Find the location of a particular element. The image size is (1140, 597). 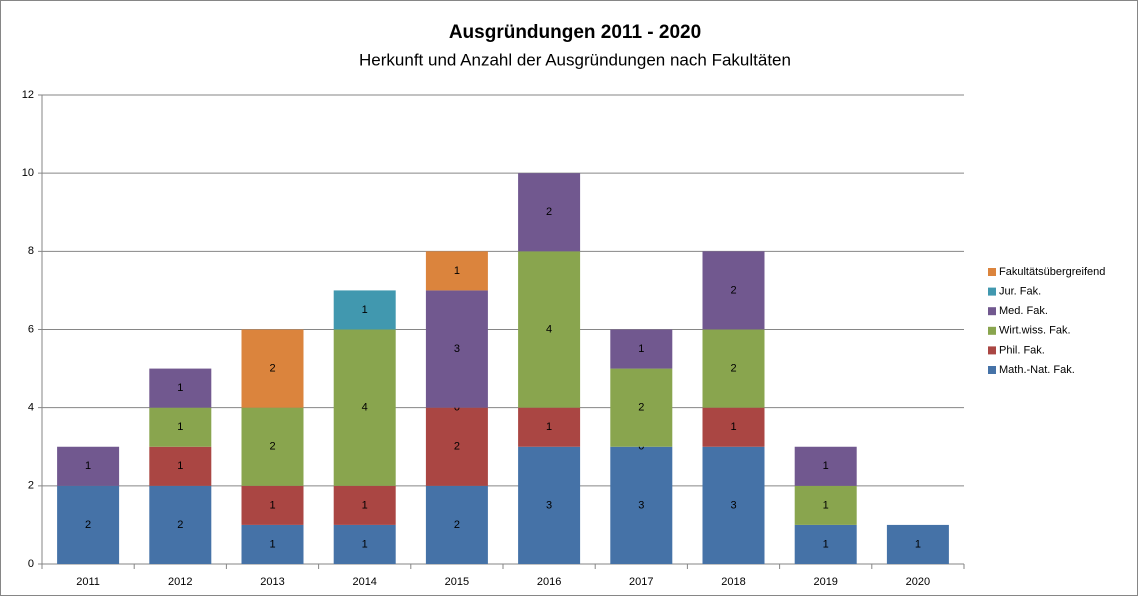

y-tick-label: 4 is located at coordinates (31, 408).